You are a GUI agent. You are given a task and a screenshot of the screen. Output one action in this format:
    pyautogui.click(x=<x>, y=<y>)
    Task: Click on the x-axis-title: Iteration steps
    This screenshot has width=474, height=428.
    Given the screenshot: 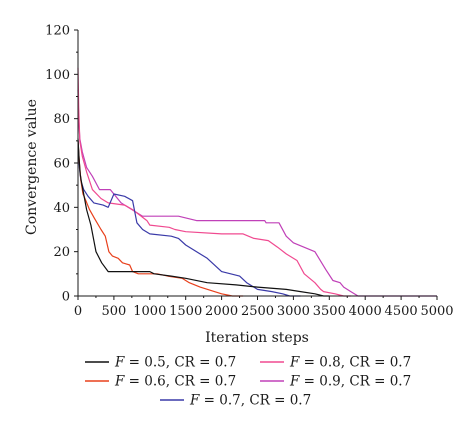 What is the action you would take?
    pyautogui.click(x=257, y=338)
    